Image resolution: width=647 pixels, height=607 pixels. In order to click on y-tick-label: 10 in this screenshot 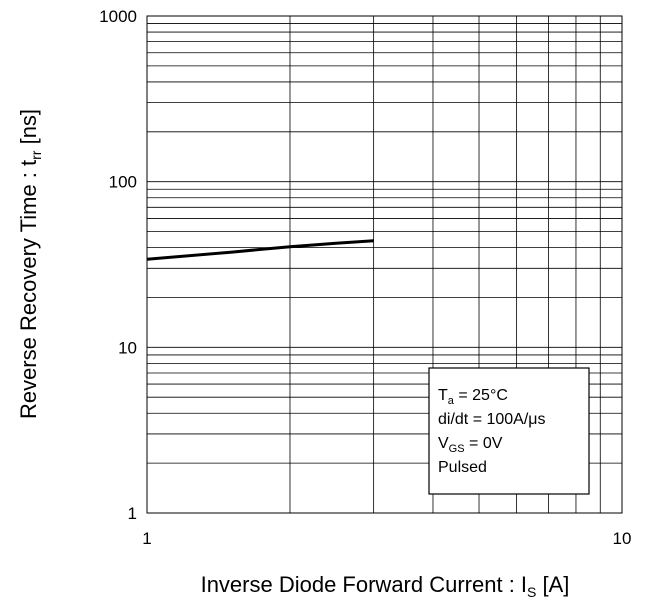, I will do `click(127, 347)`.